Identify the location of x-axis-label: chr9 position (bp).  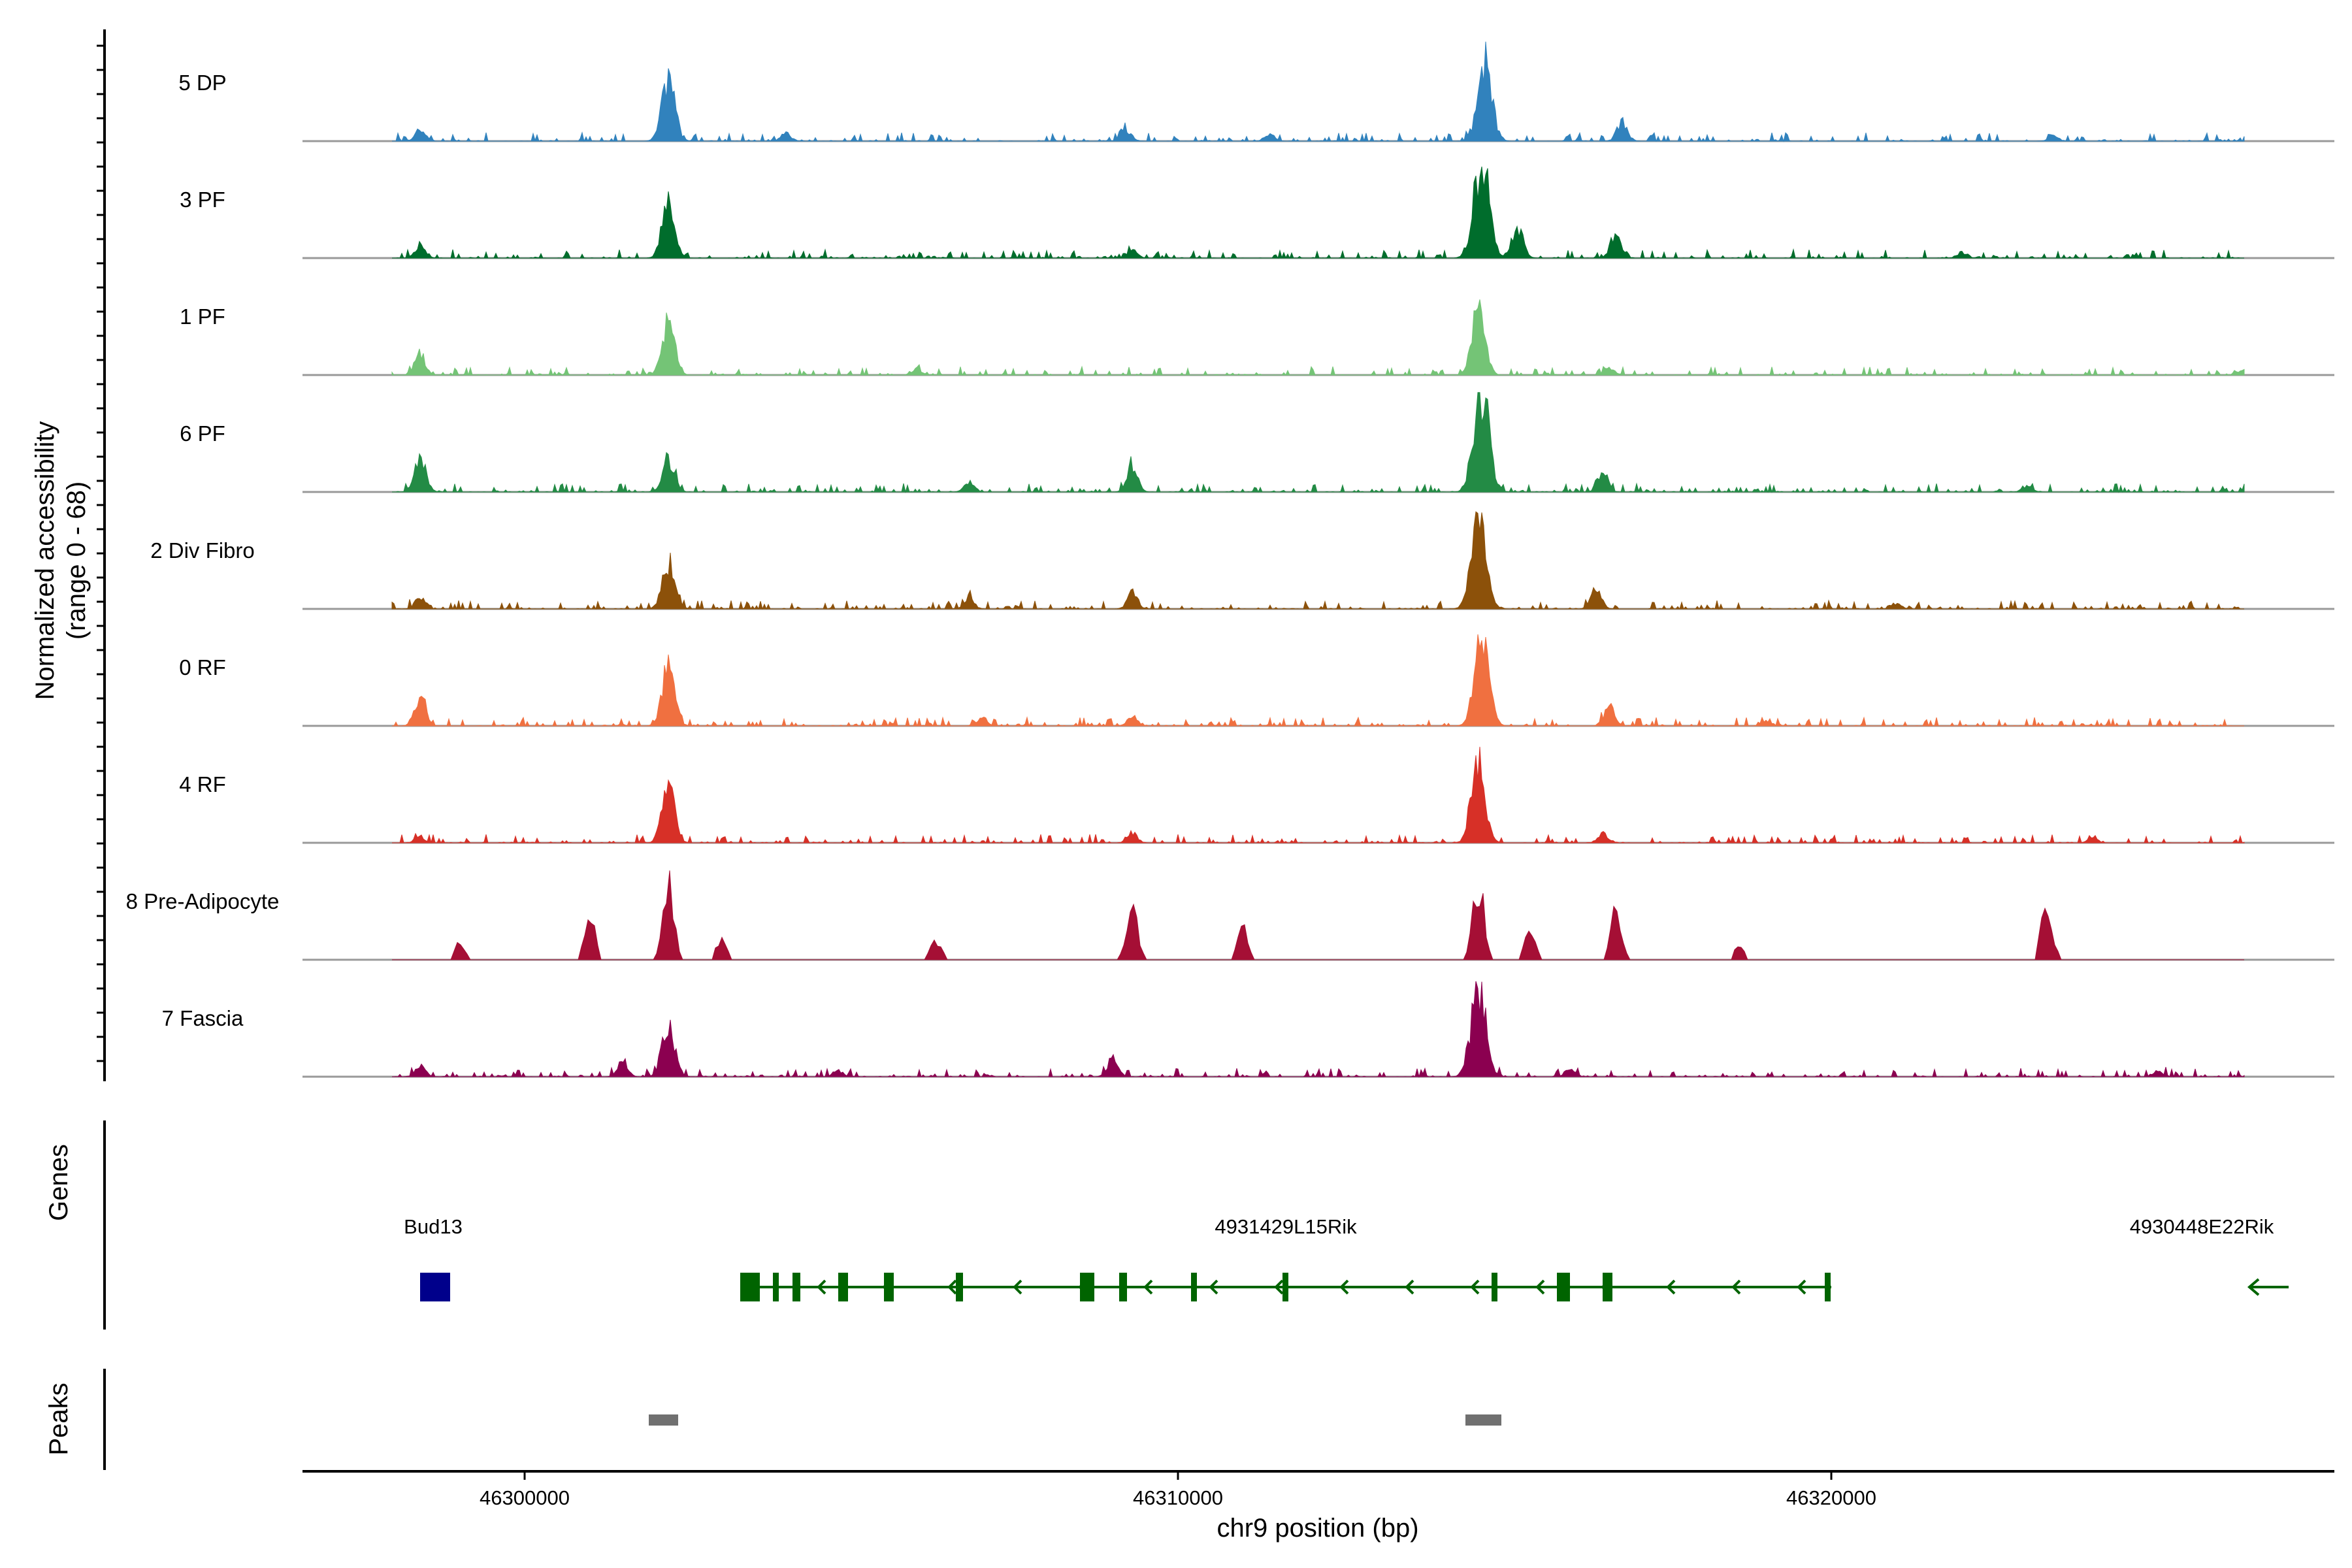
(1317, 1528).